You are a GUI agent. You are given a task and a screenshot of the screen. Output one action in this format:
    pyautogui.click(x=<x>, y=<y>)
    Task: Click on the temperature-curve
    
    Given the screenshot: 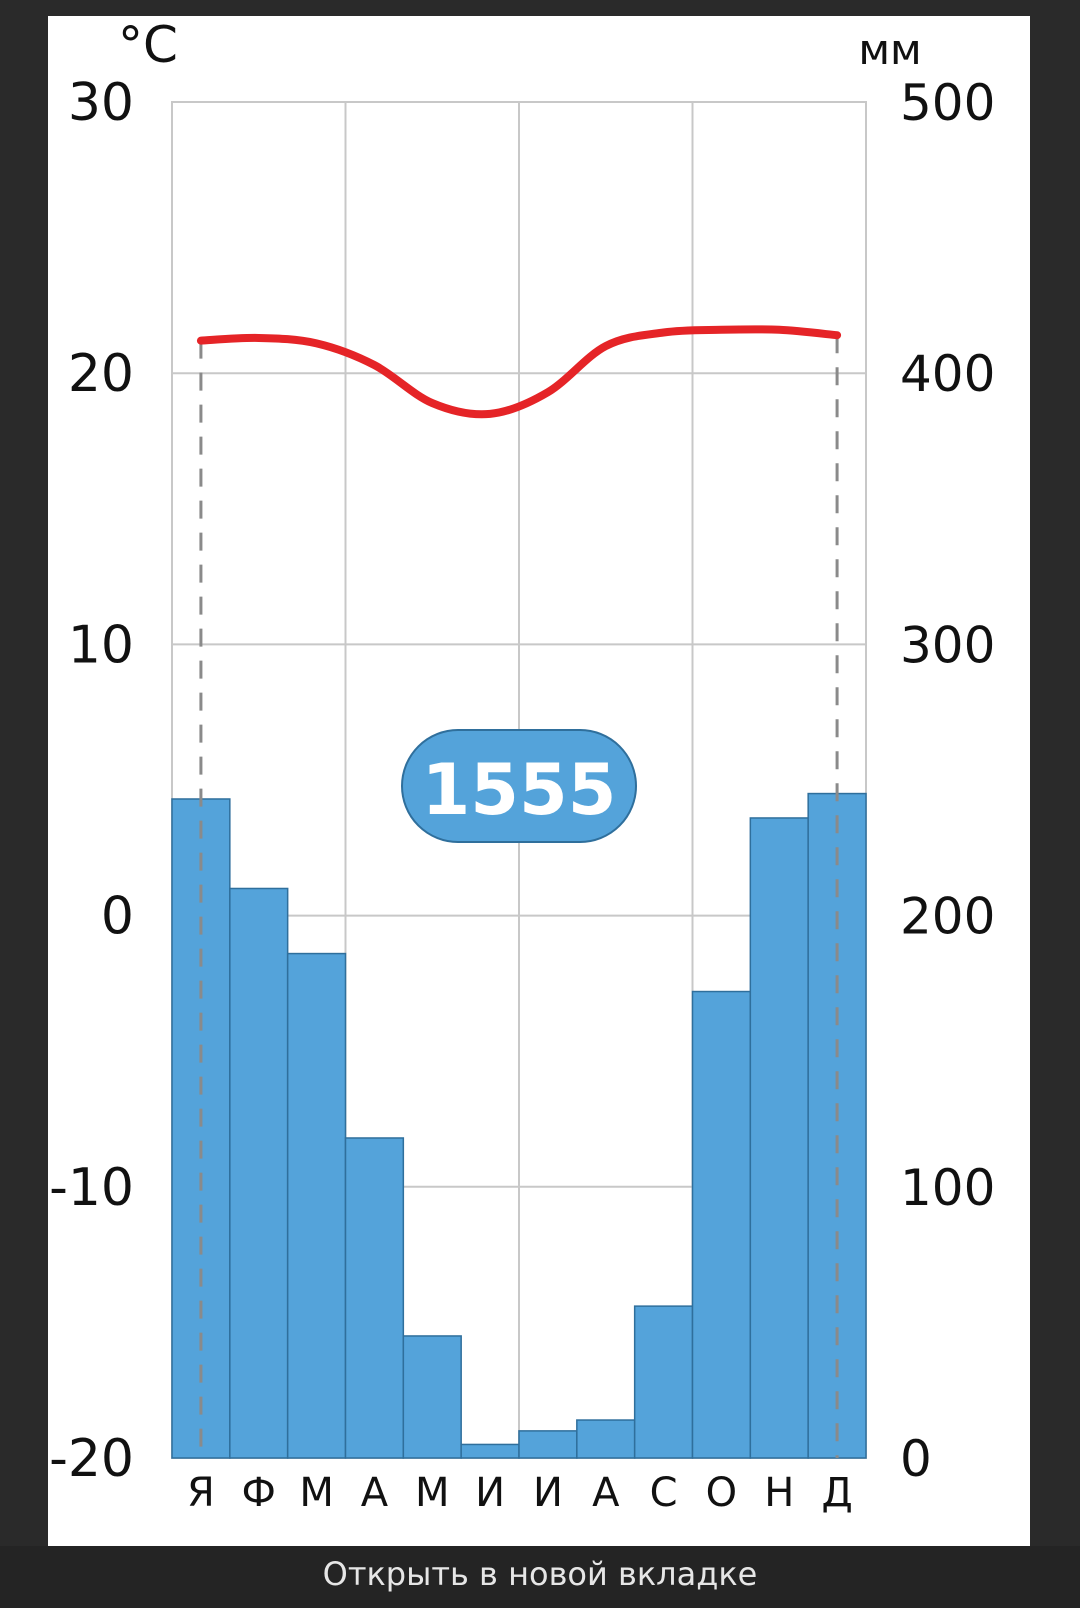 What is the action you would take?
    pyautogui.click(x=519, y=372)
    